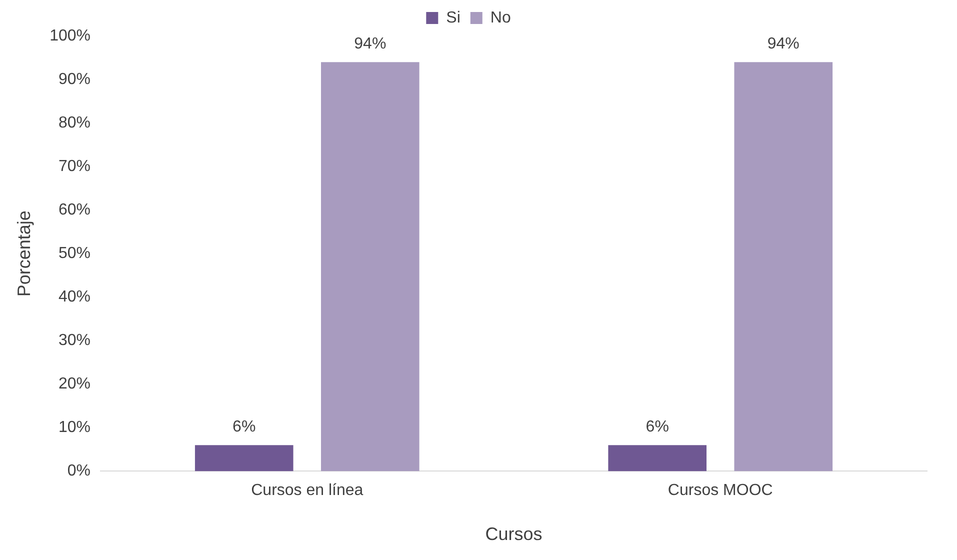  Describe the element at coordinates (79, 471) in the screenshot. I see `y-tick-label: 0%` at that location.